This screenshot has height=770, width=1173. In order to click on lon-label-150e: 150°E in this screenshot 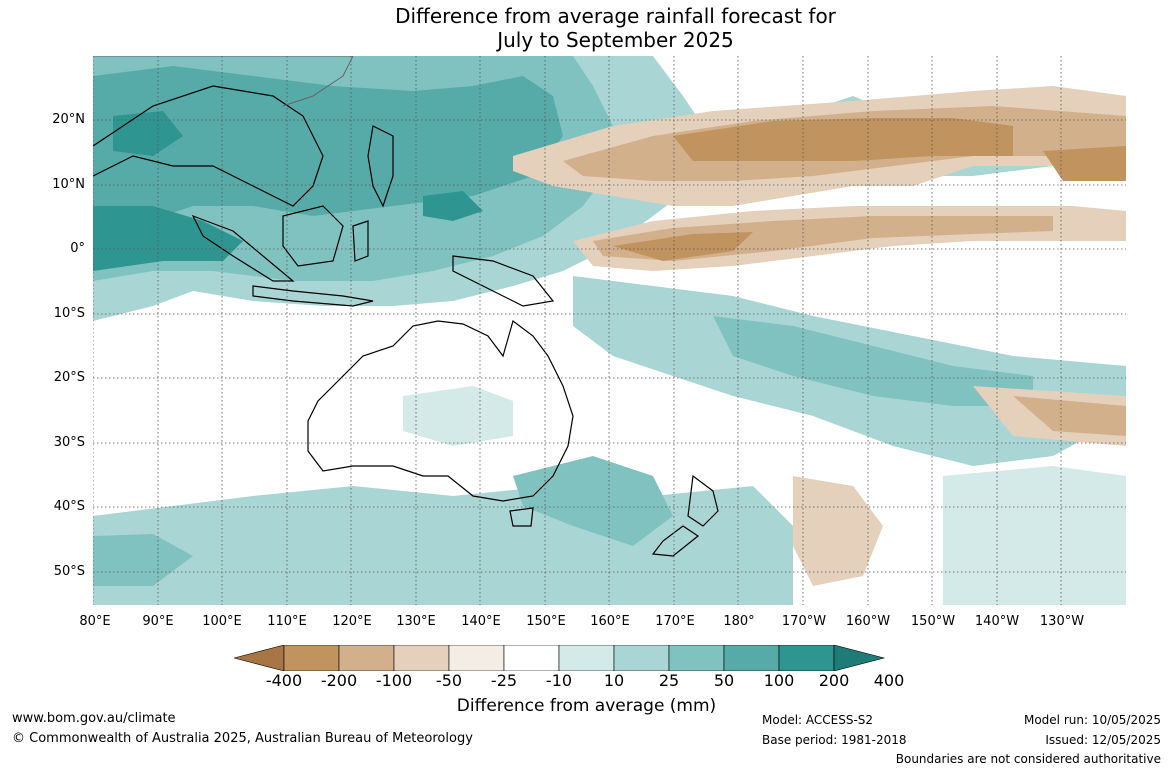, I will do `click(546, 621)`.